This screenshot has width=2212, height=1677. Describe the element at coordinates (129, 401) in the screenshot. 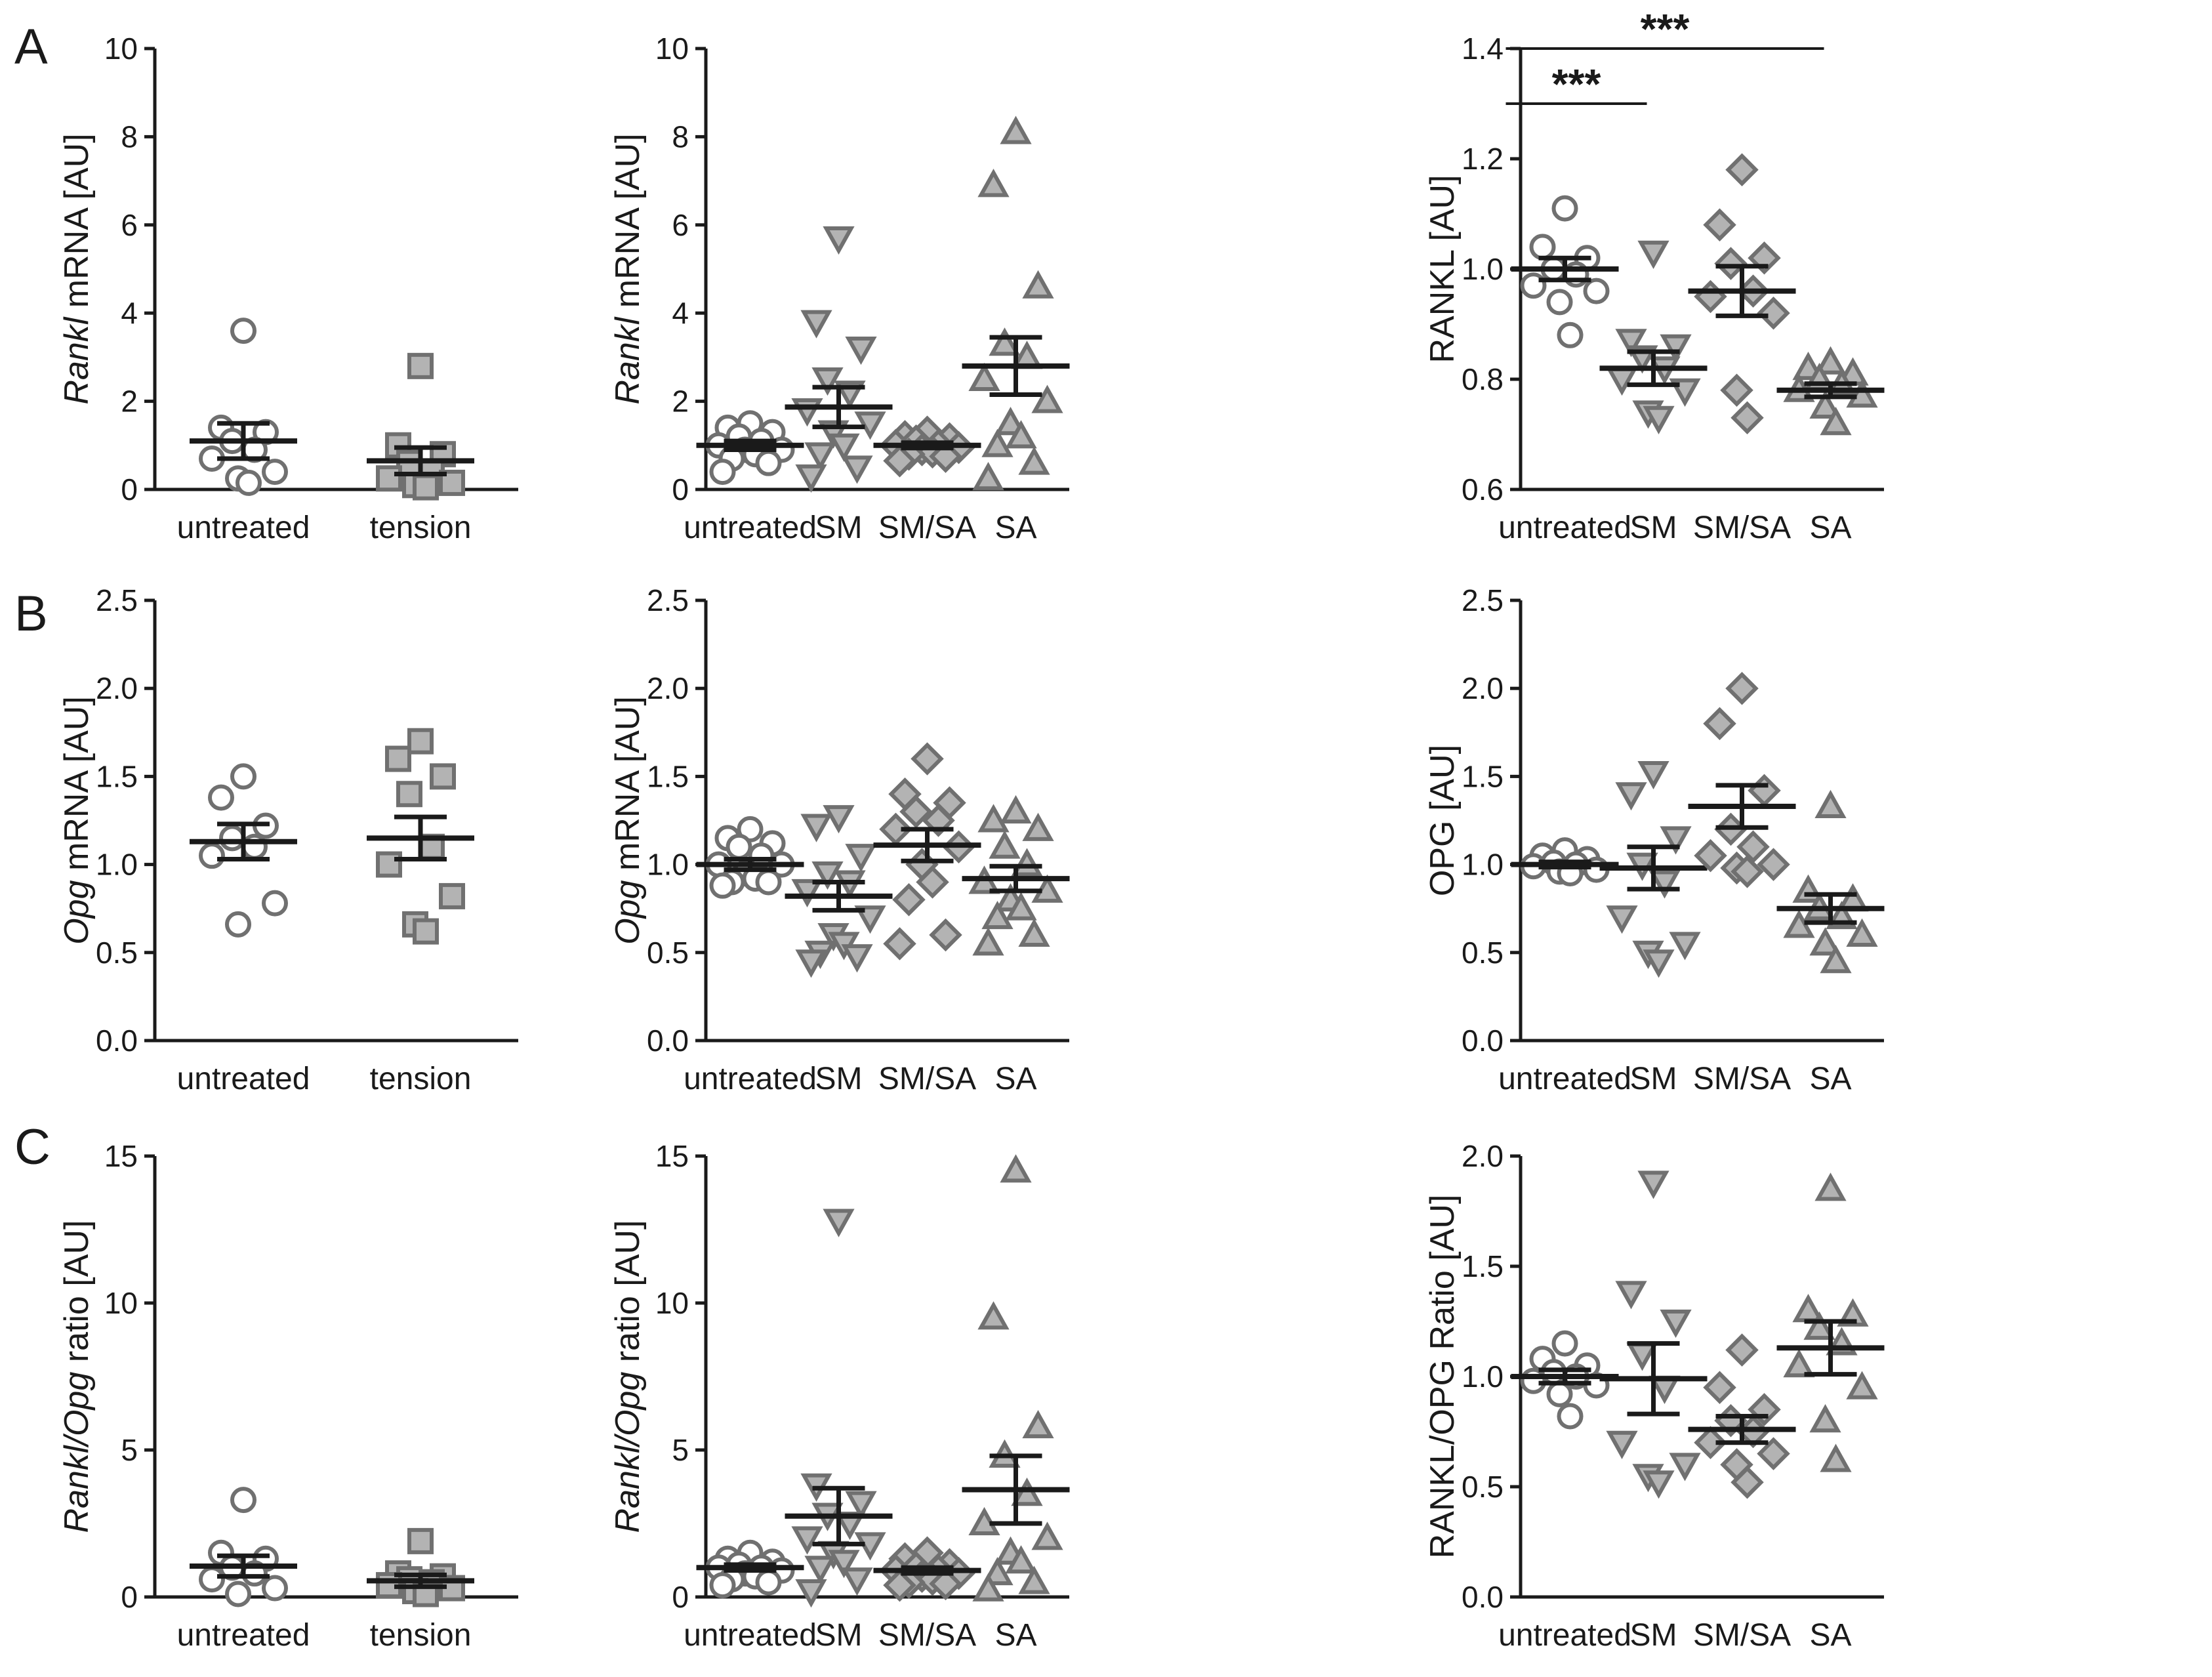

I see `y-tick-label: 2` at that location.